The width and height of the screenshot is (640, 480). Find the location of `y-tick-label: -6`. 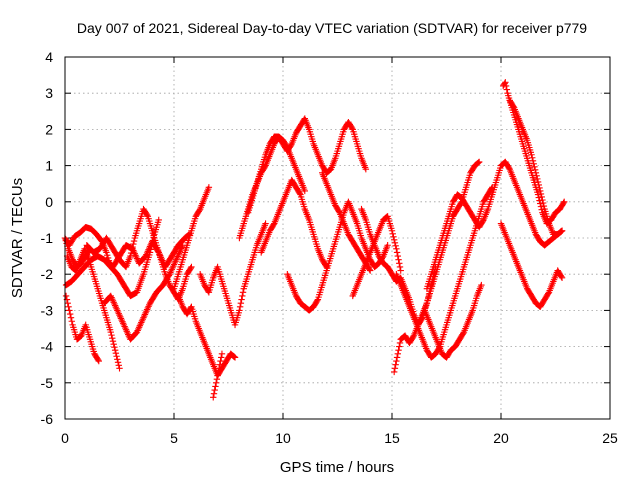

y-tick-label: -6 is located at coordinates (47, 419).